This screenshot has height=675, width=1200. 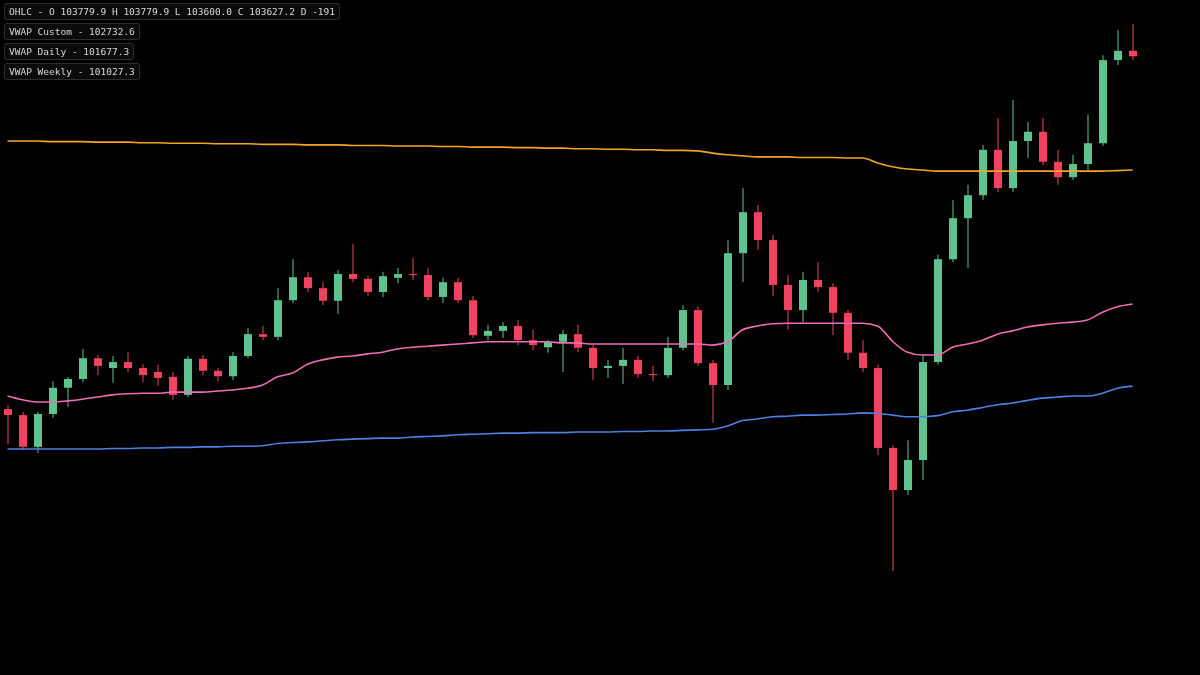 I want to click on annotation: VWAP Daily - 101677.3, so click(x=69, y=51).